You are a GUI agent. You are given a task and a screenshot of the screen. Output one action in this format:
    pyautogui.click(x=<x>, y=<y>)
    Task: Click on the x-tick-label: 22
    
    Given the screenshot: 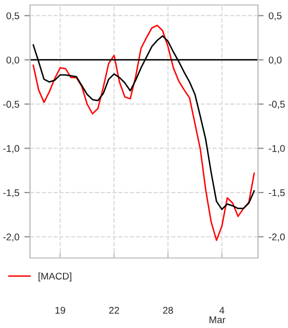 What is the action you would take?
    pyautogui.click(x=114, y=310)
    